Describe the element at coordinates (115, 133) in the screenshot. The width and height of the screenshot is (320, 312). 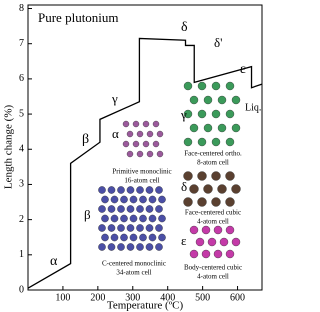
I see `structure-symbol: α` at that location.